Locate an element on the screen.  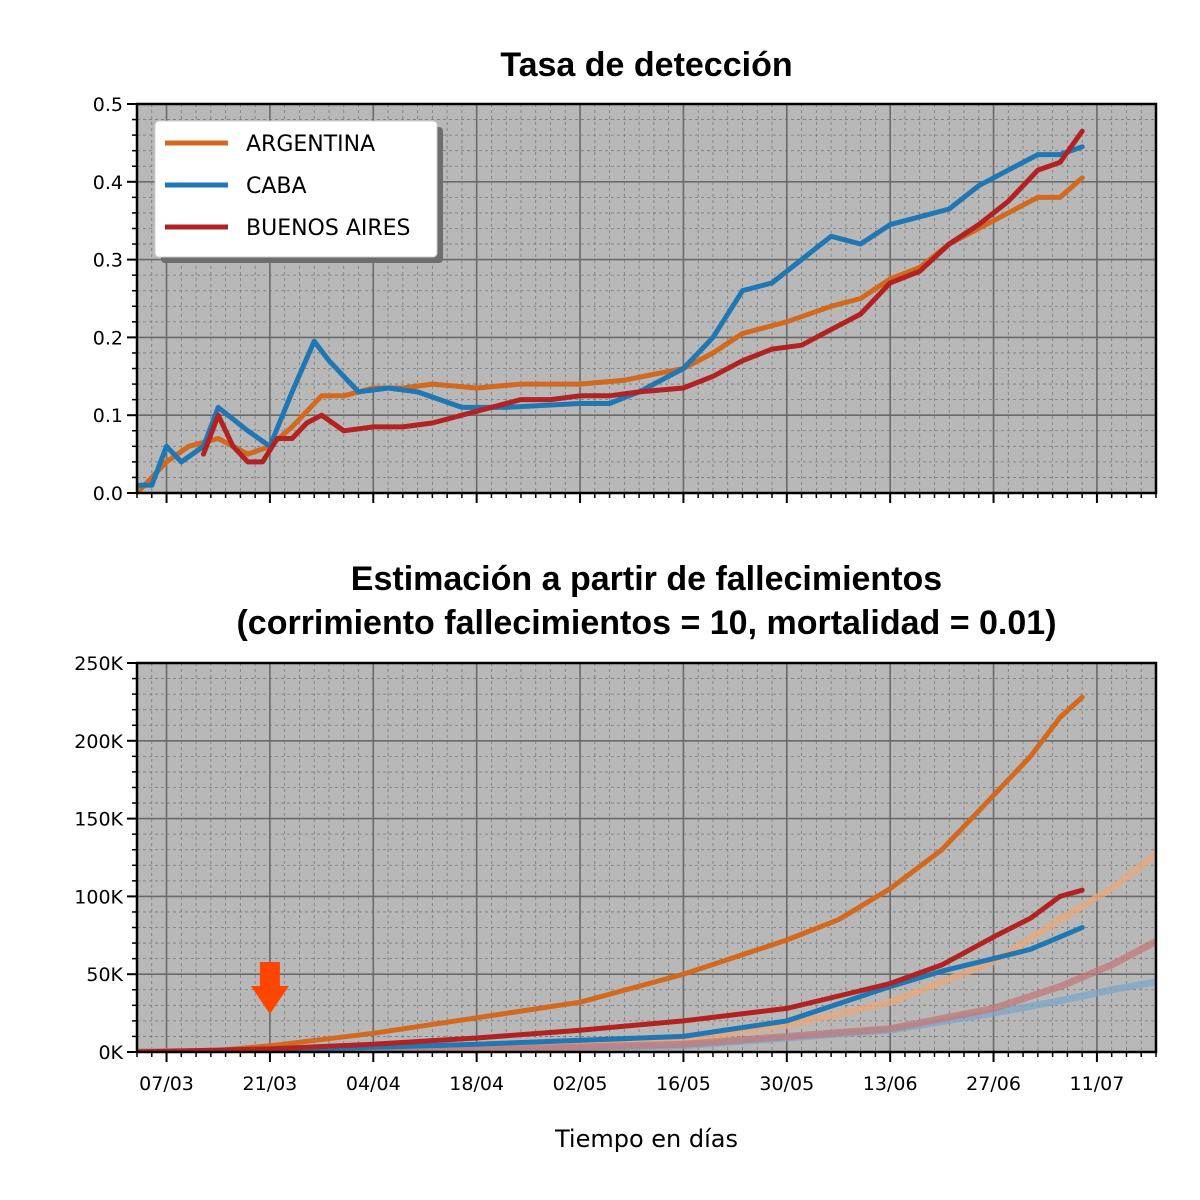
x-tick-label: 16/05 is located at coordinates (683, 1084).